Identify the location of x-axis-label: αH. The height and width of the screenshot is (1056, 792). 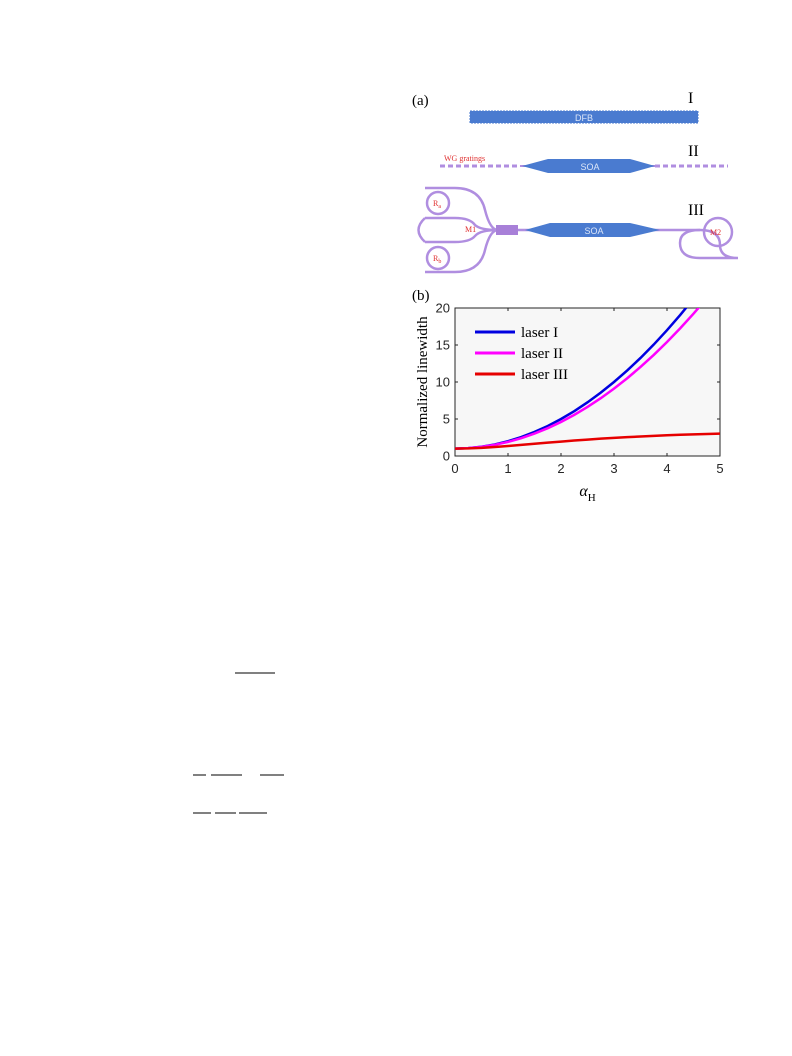
(587, 493).